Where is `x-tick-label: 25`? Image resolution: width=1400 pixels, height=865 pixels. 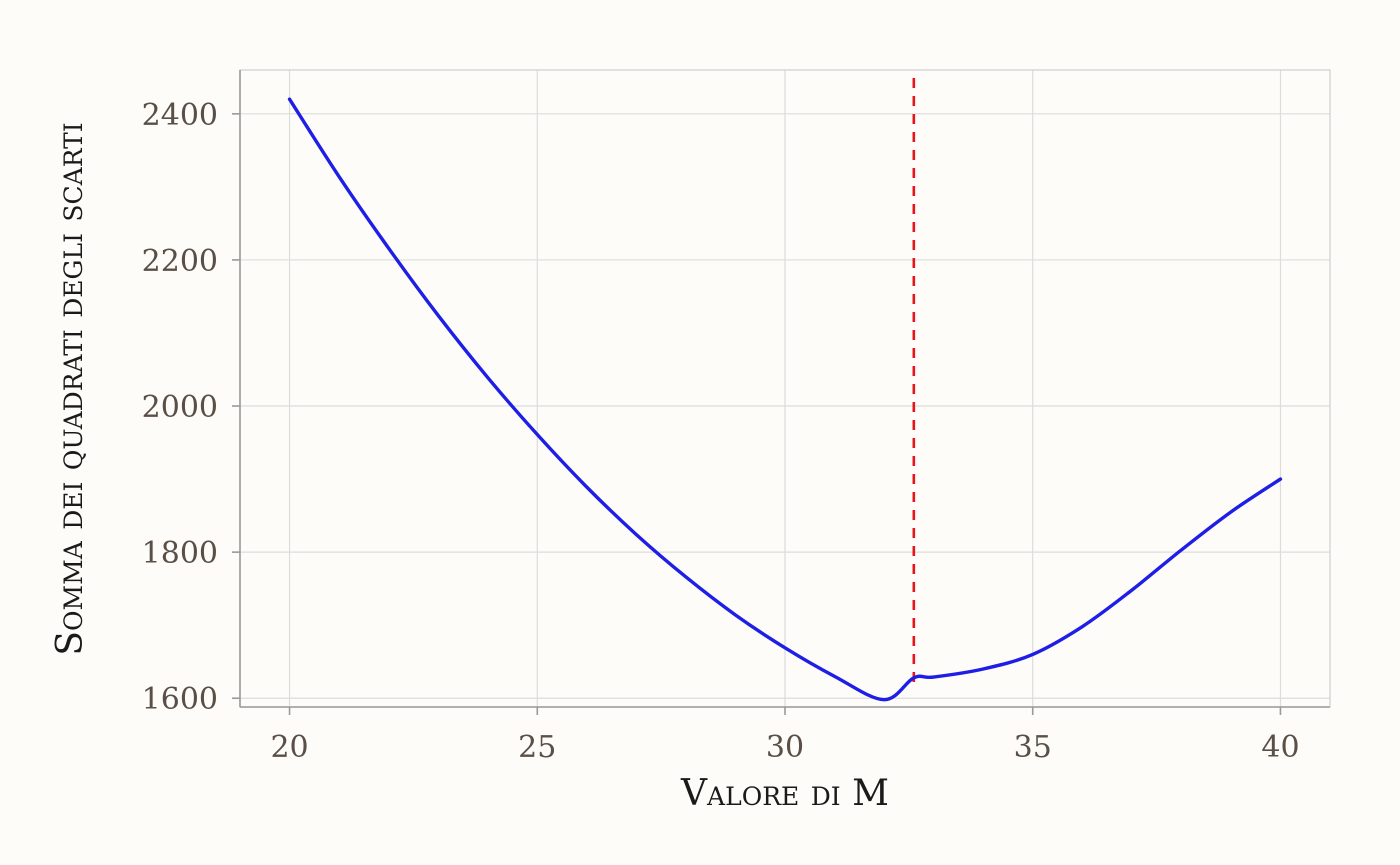
x-tick-label: 25 is located at coordinates (537, 747).